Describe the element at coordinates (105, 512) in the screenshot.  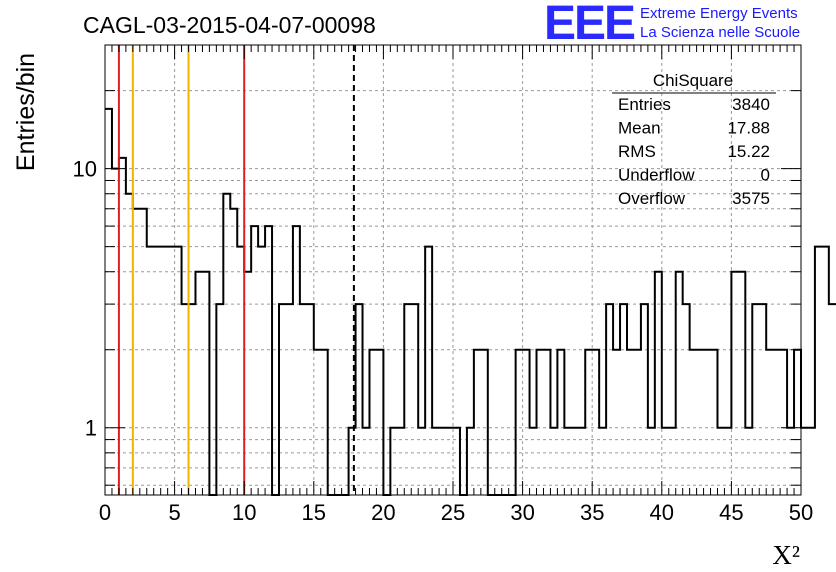
I see `x-tick-label: 0` at that location.